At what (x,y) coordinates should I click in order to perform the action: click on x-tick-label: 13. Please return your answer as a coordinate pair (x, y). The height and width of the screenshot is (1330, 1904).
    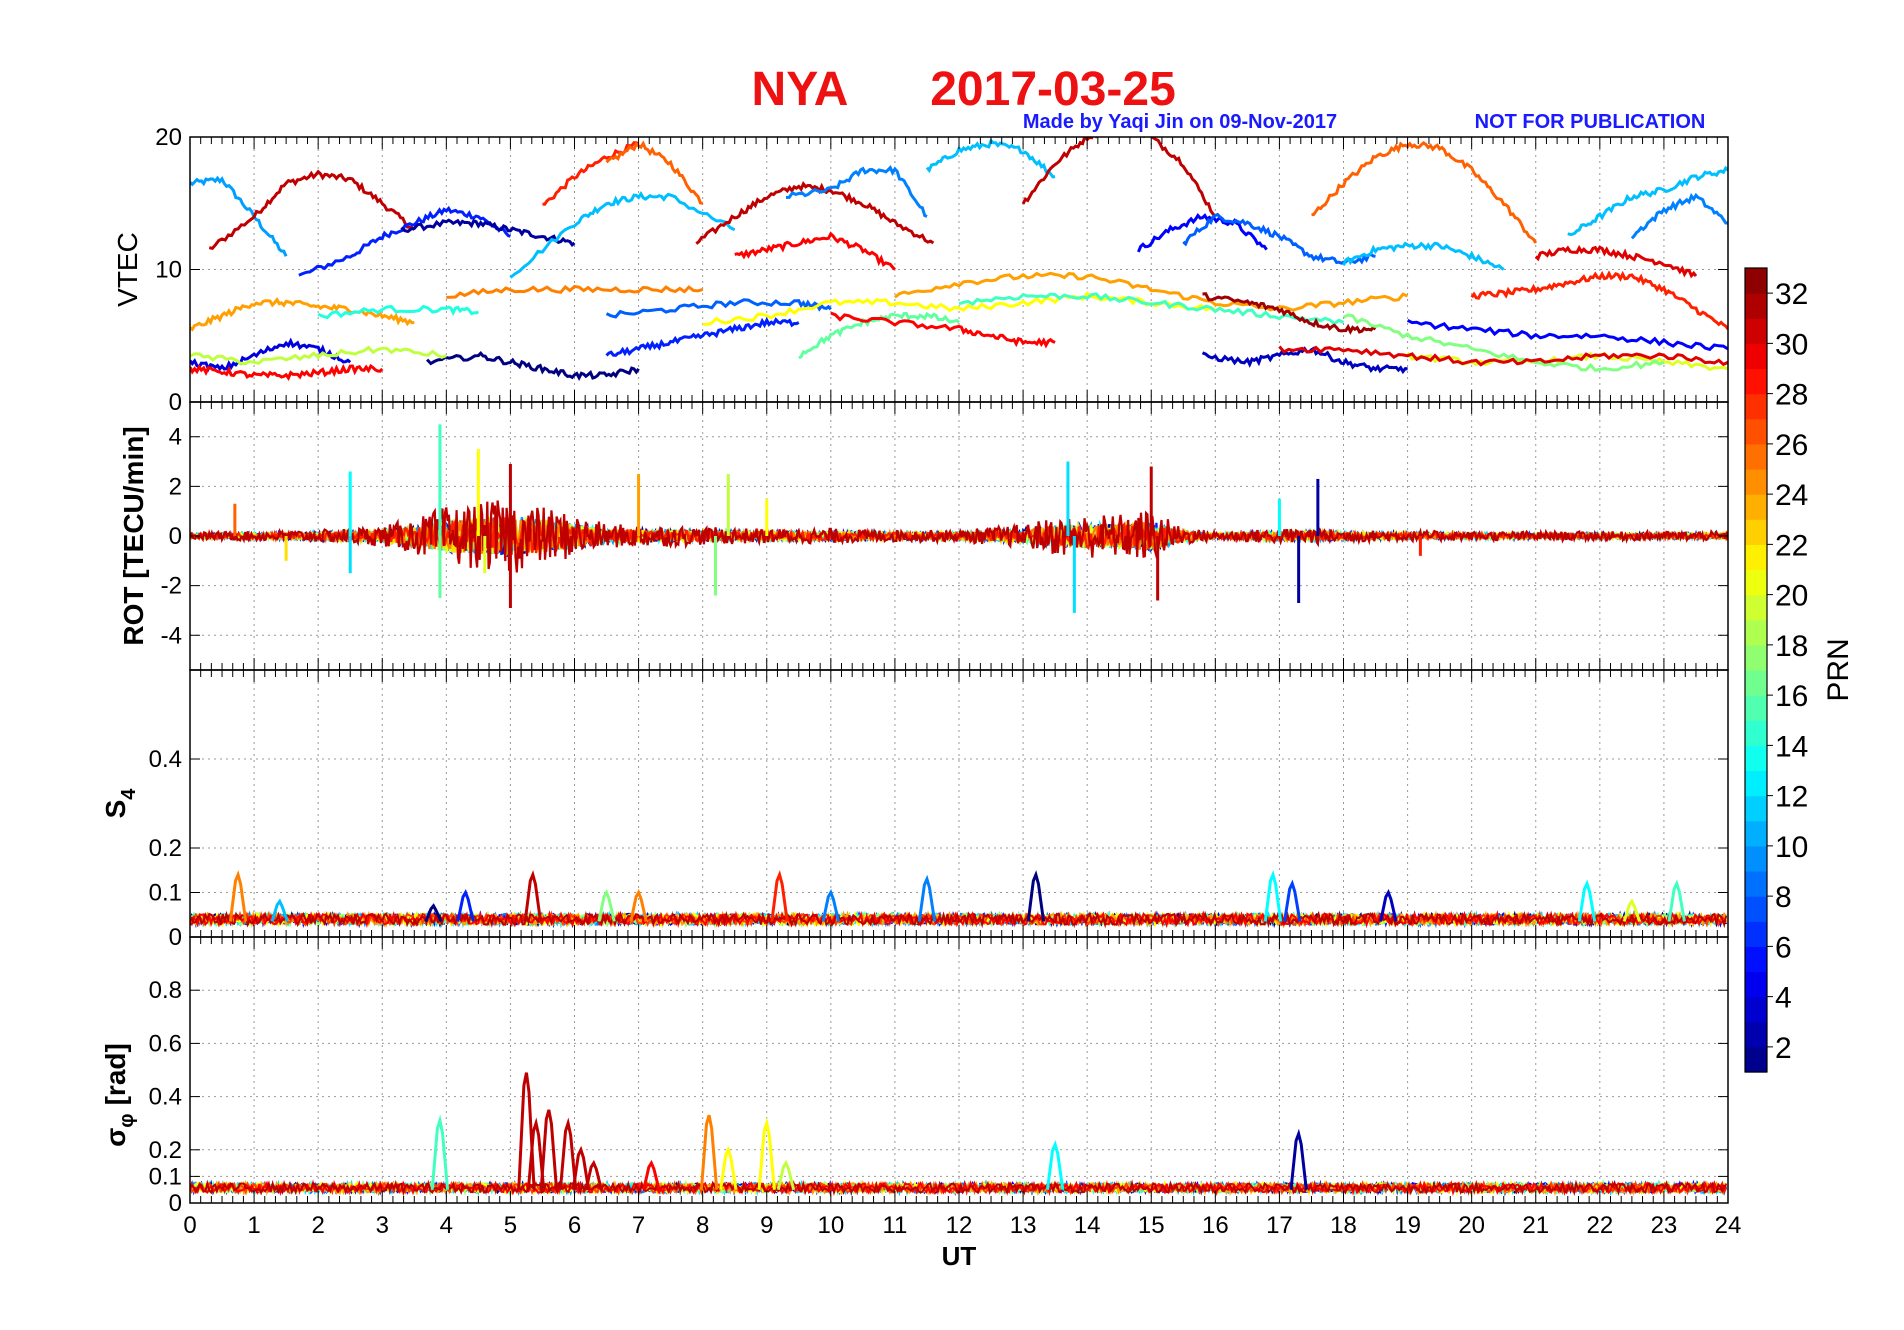
    Looking at the image, I should click on (1023, 1225).